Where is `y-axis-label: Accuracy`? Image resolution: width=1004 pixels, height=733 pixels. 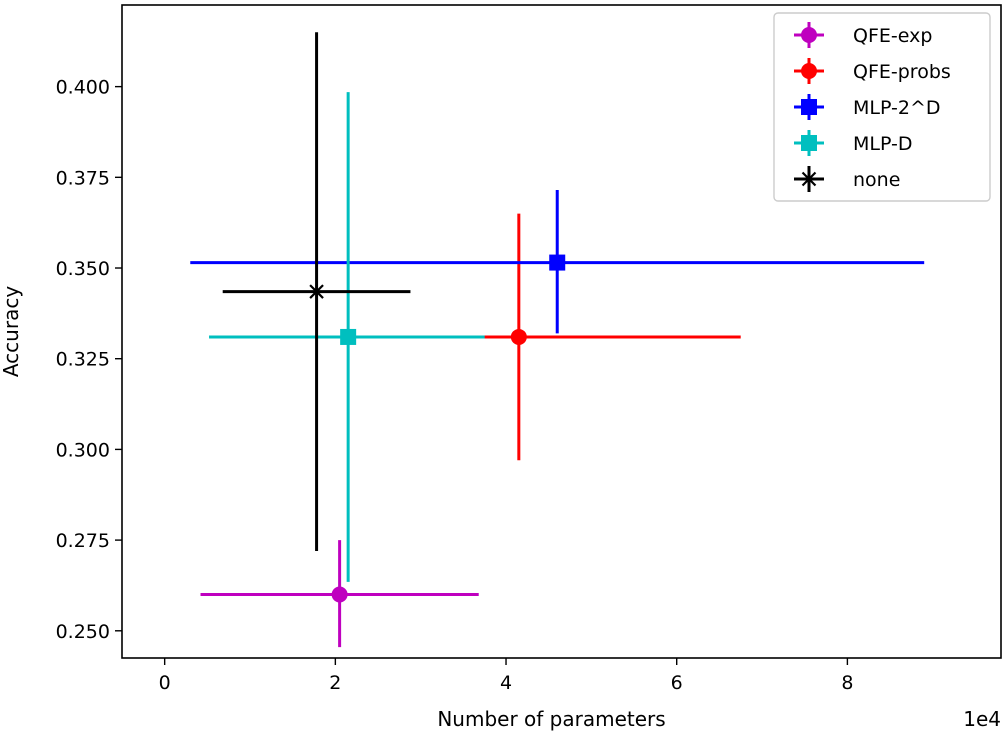
y-axis-label: Accuracy is located at coordinates (11, 331).